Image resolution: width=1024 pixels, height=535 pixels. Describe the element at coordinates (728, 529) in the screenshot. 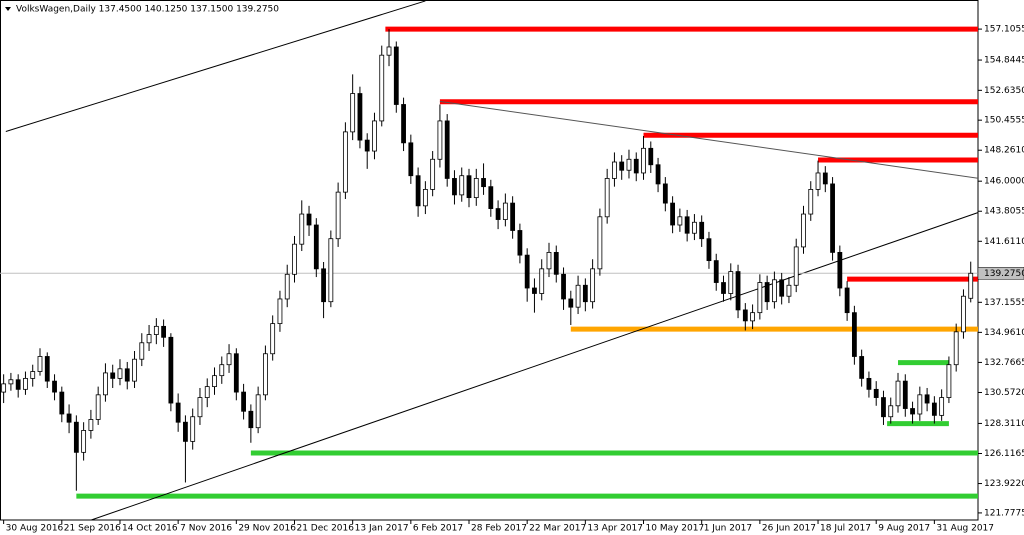

I see `x-tick-label: 1 Jun 2017` at that location.